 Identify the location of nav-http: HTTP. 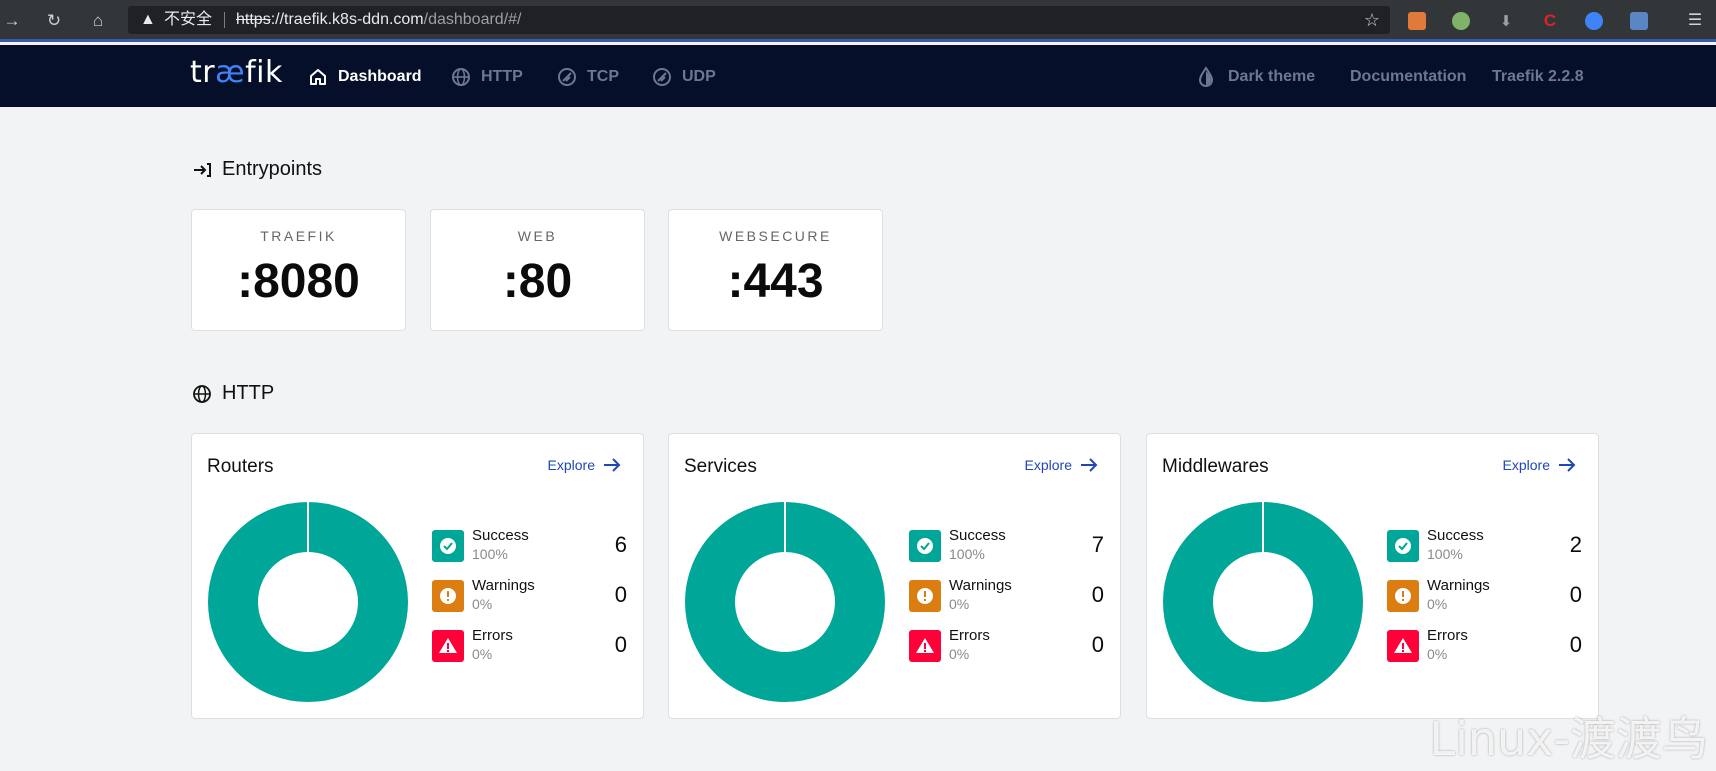
(487, 77).